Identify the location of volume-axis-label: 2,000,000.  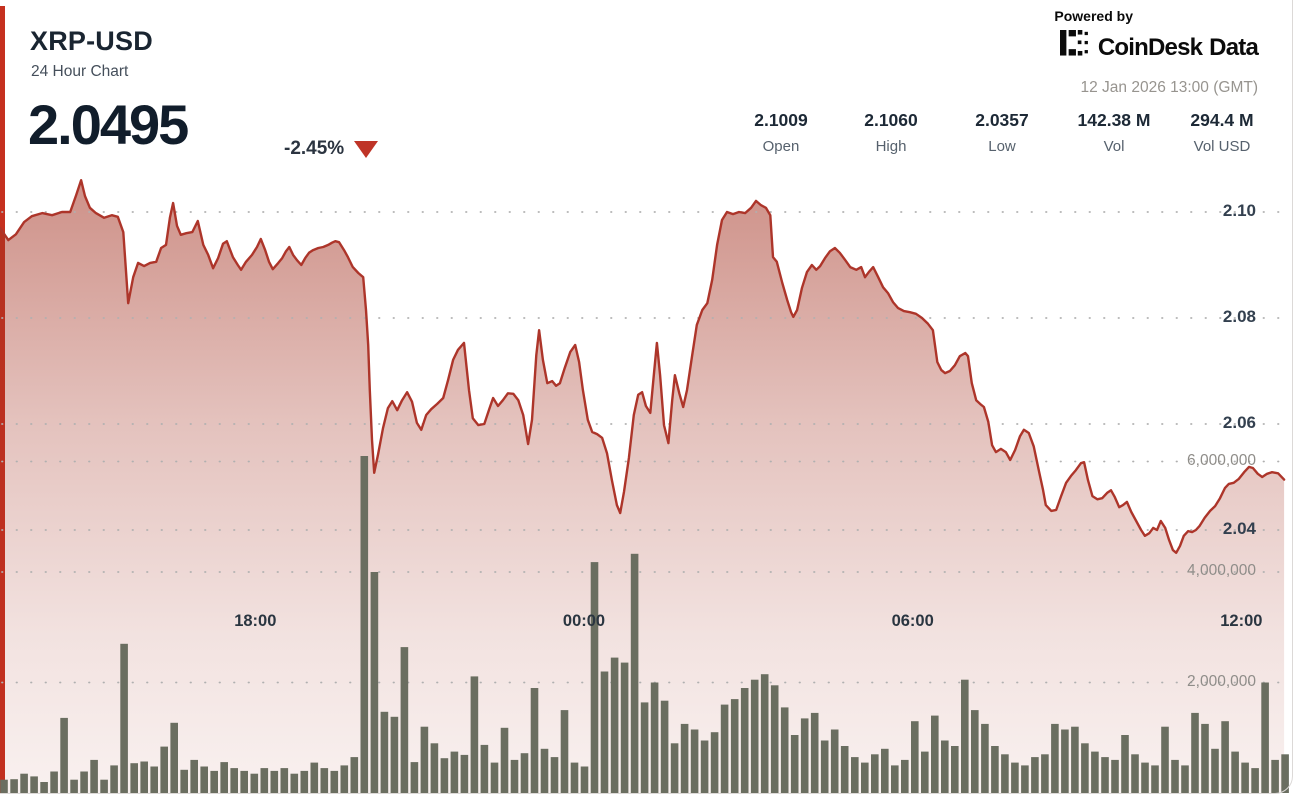
(1221, 681).